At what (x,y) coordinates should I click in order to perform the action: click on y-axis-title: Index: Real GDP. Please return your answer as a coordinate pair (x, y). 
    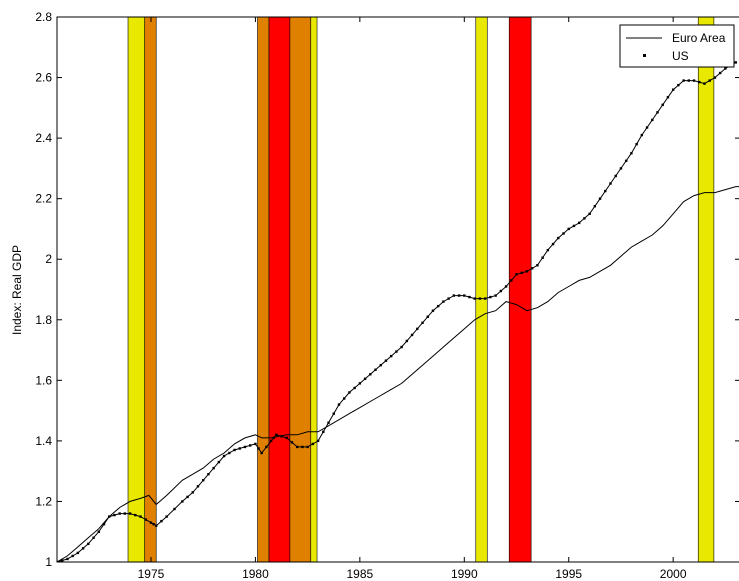
    Looking at the image, I should click on (17, 290).